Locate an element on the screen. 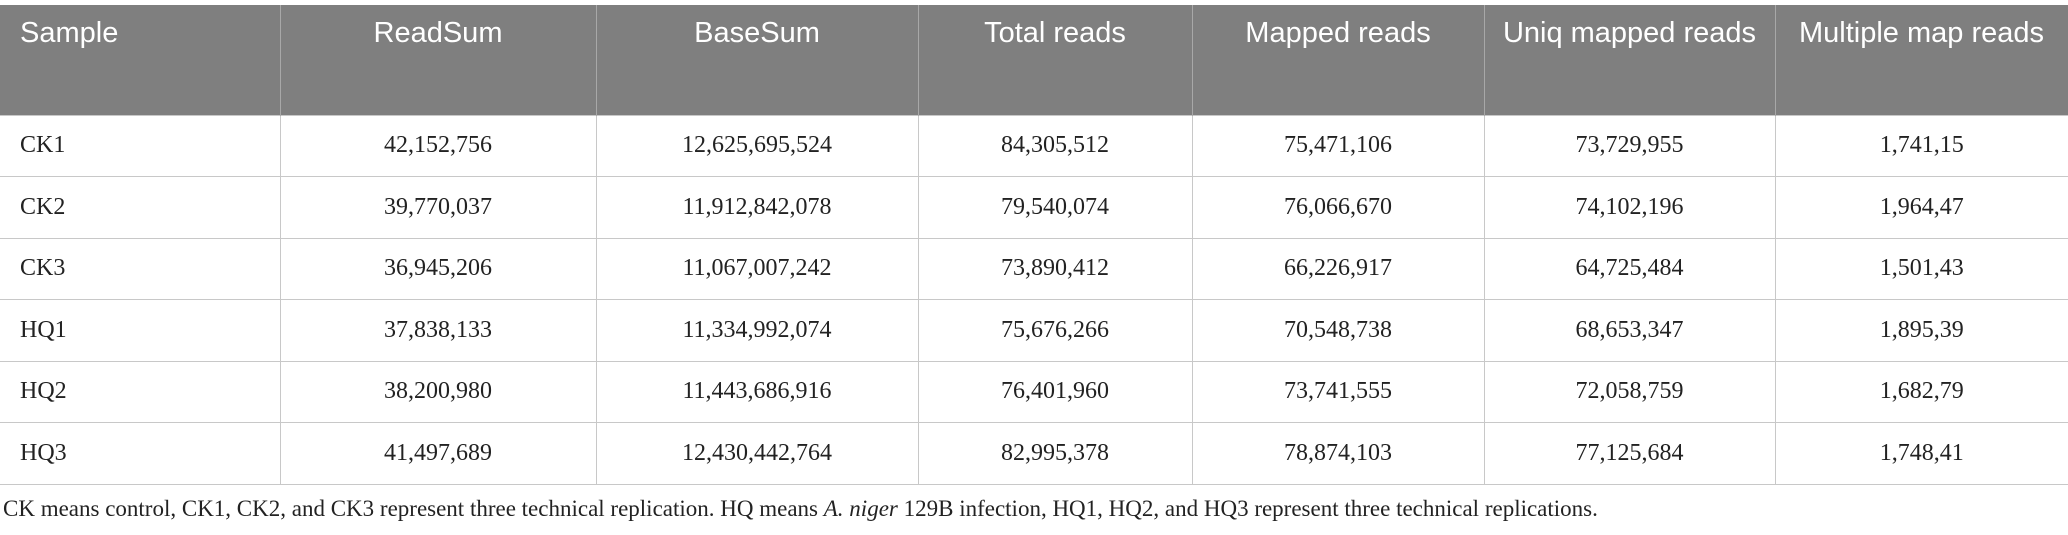 The image size is (2068, 535). value-cell: 64,725,484 is located at coordinates (1629, 268).